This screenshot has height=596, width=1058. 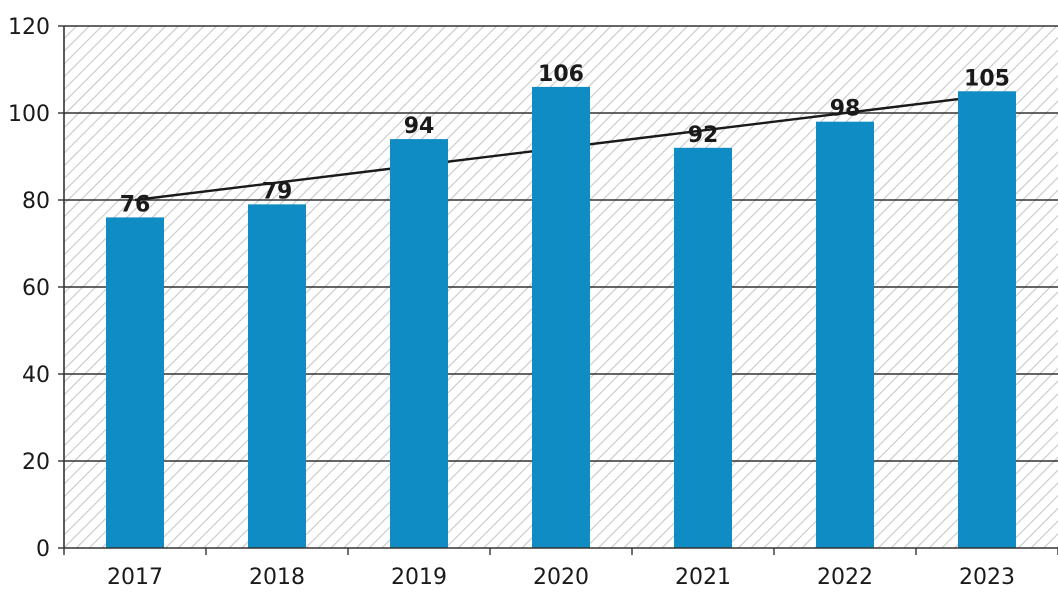 I want to click on y-tick-label-20: 20, so click(x=36, y=462).